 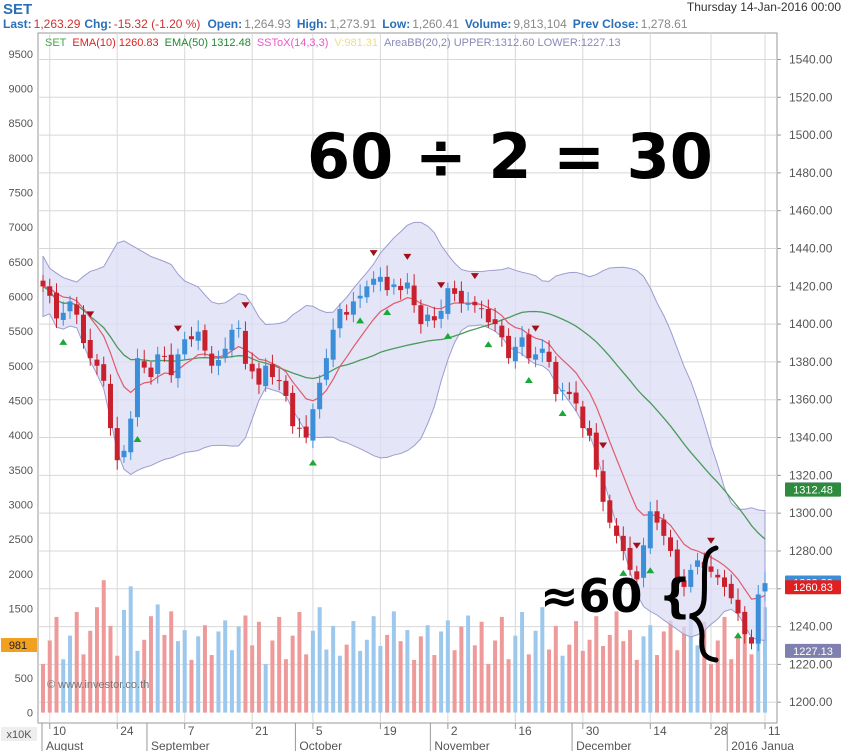 I want to click on left-tick-label: 9500, so click(x=21, y=55).